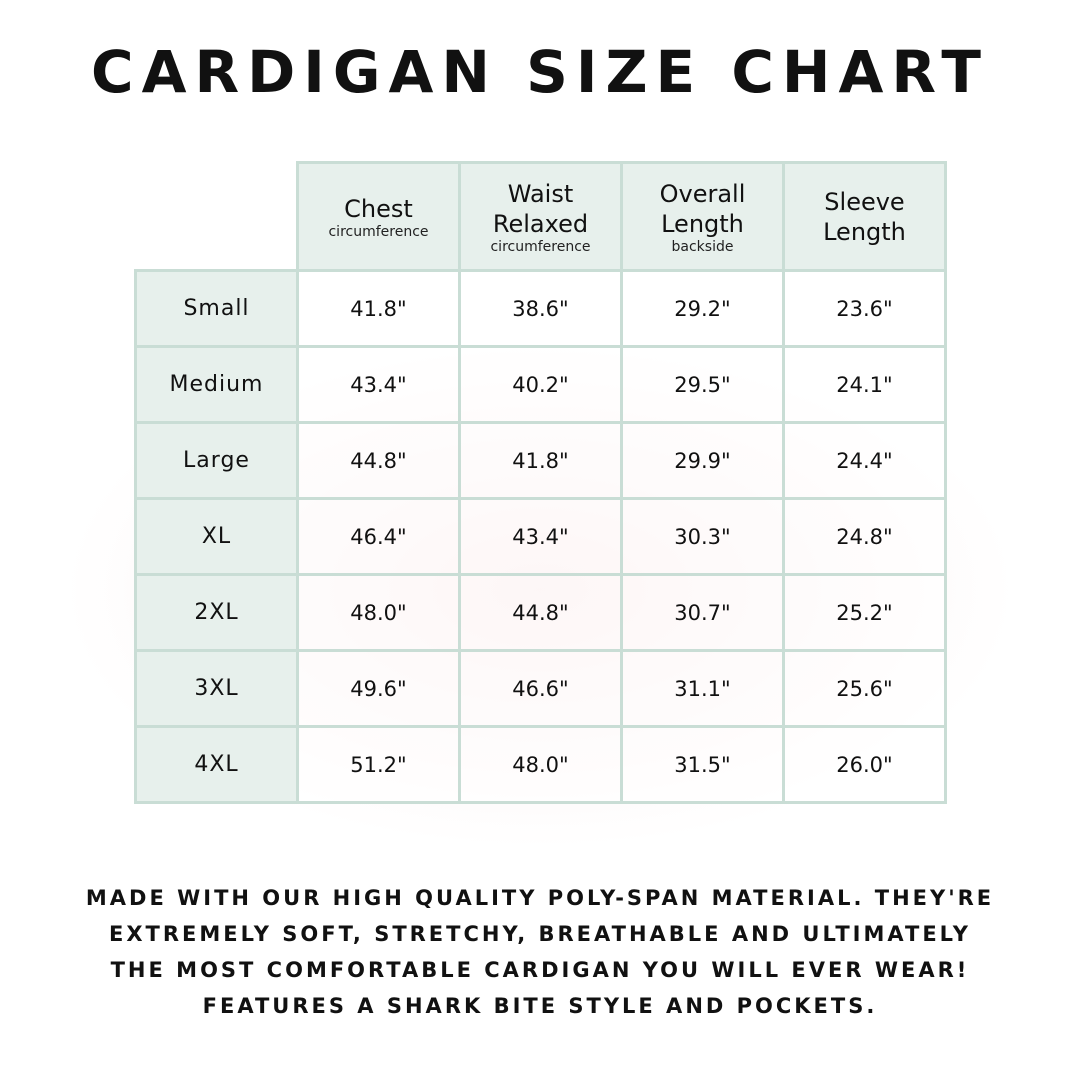 Image resolution: width=1080 pixels, height=1080 pixels. Describe the element at coordinates (702, 308) in the screenshot. I see `measurement-cell: 29.2"` at that location.